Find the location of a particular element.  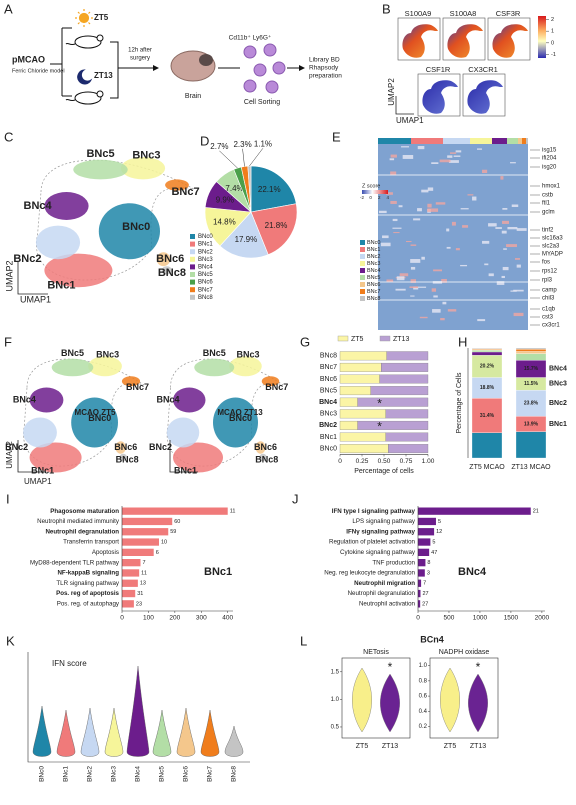

legend-label: ZT13 is located at coordinates (401, 339).